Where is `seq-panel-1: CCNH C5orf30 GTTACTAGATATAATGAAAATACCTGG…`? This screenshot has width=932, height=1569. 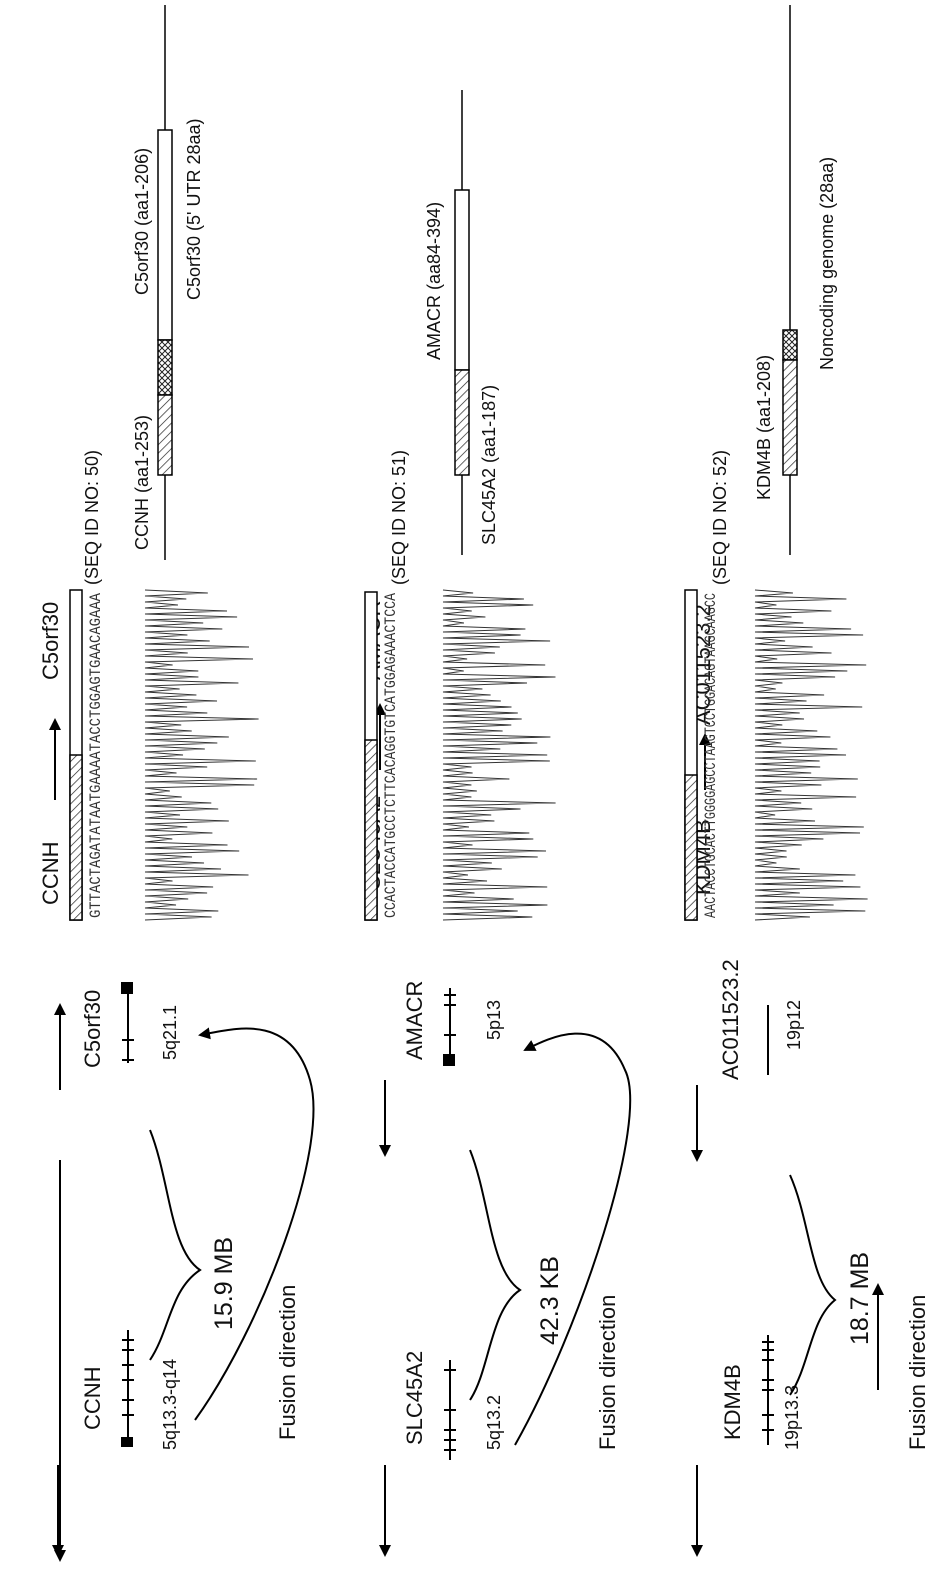 seq-panel-1: CCNH C5orf30 GTTACTAGATATAATGAAAATACCTGG… is located at coordinates (148, 685).